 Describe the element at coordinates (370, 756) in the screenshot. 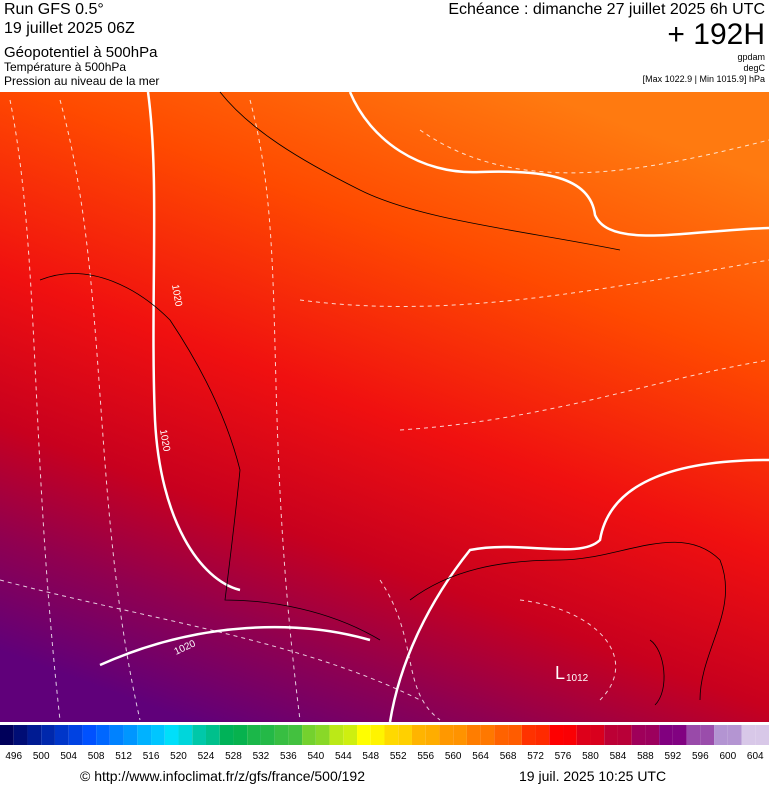

I see `colorbar-label: 548` at that location.